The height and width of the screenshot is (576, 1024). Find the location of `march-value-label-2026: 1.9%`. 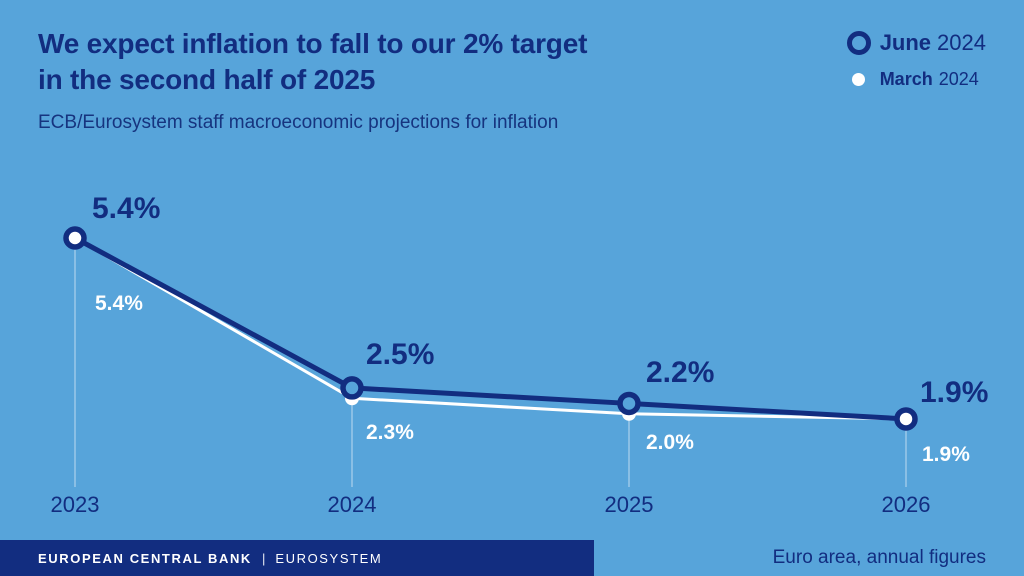

march-value-label-2026: 1.9% is located at coordinates (946, 454).